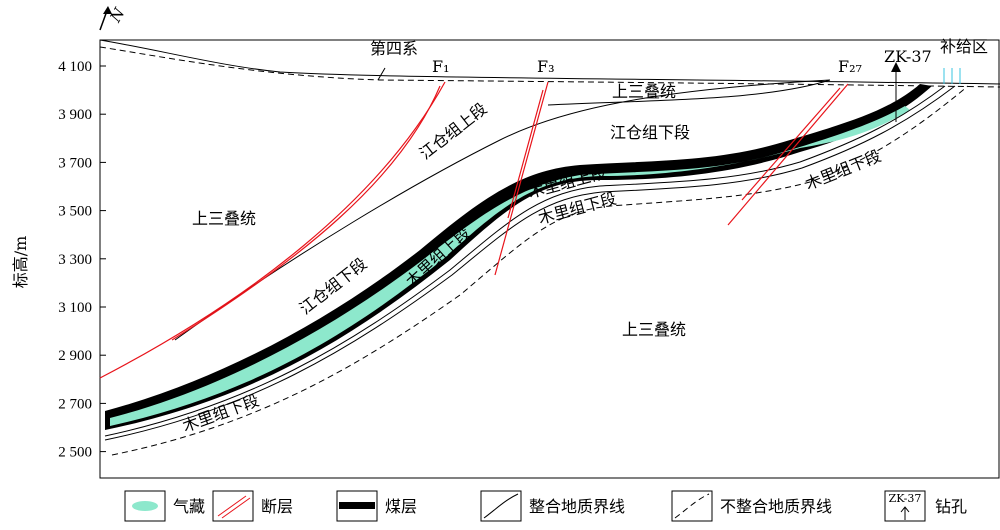 Image resolution: width=1000 pixels, height=530 pixels. I want to click on tick-label: 3 500, so click(75, 212).